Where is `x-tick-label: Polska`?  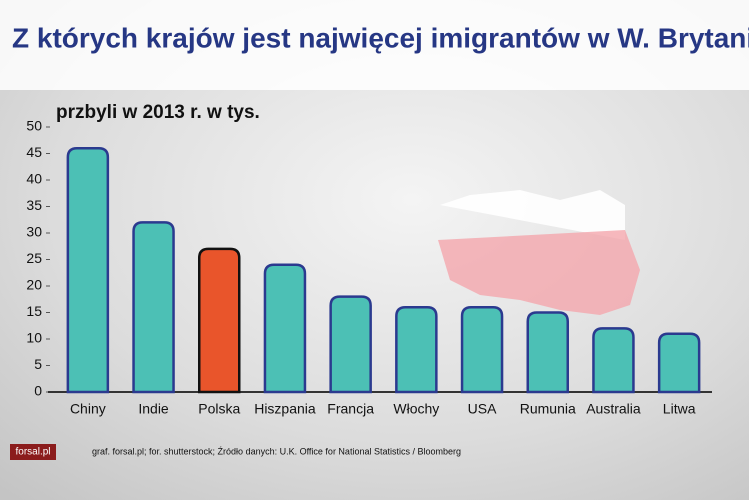 x-tick-label: Polska is located at coordinates (219, 409).